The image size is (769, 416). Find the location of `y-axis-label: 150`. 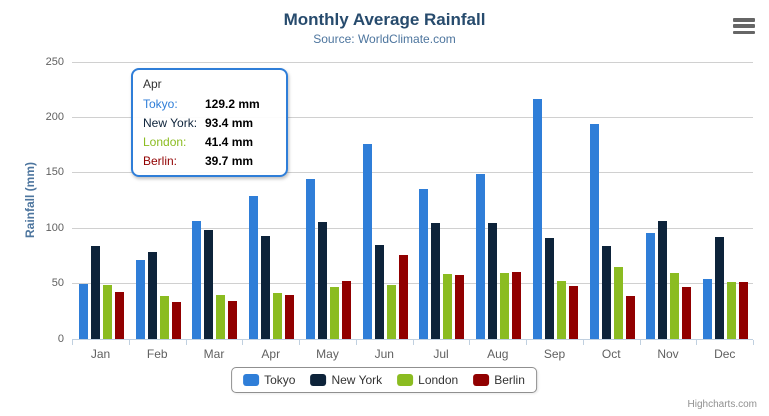

y-axis-label: 150 is located at coordinates (54, 172).